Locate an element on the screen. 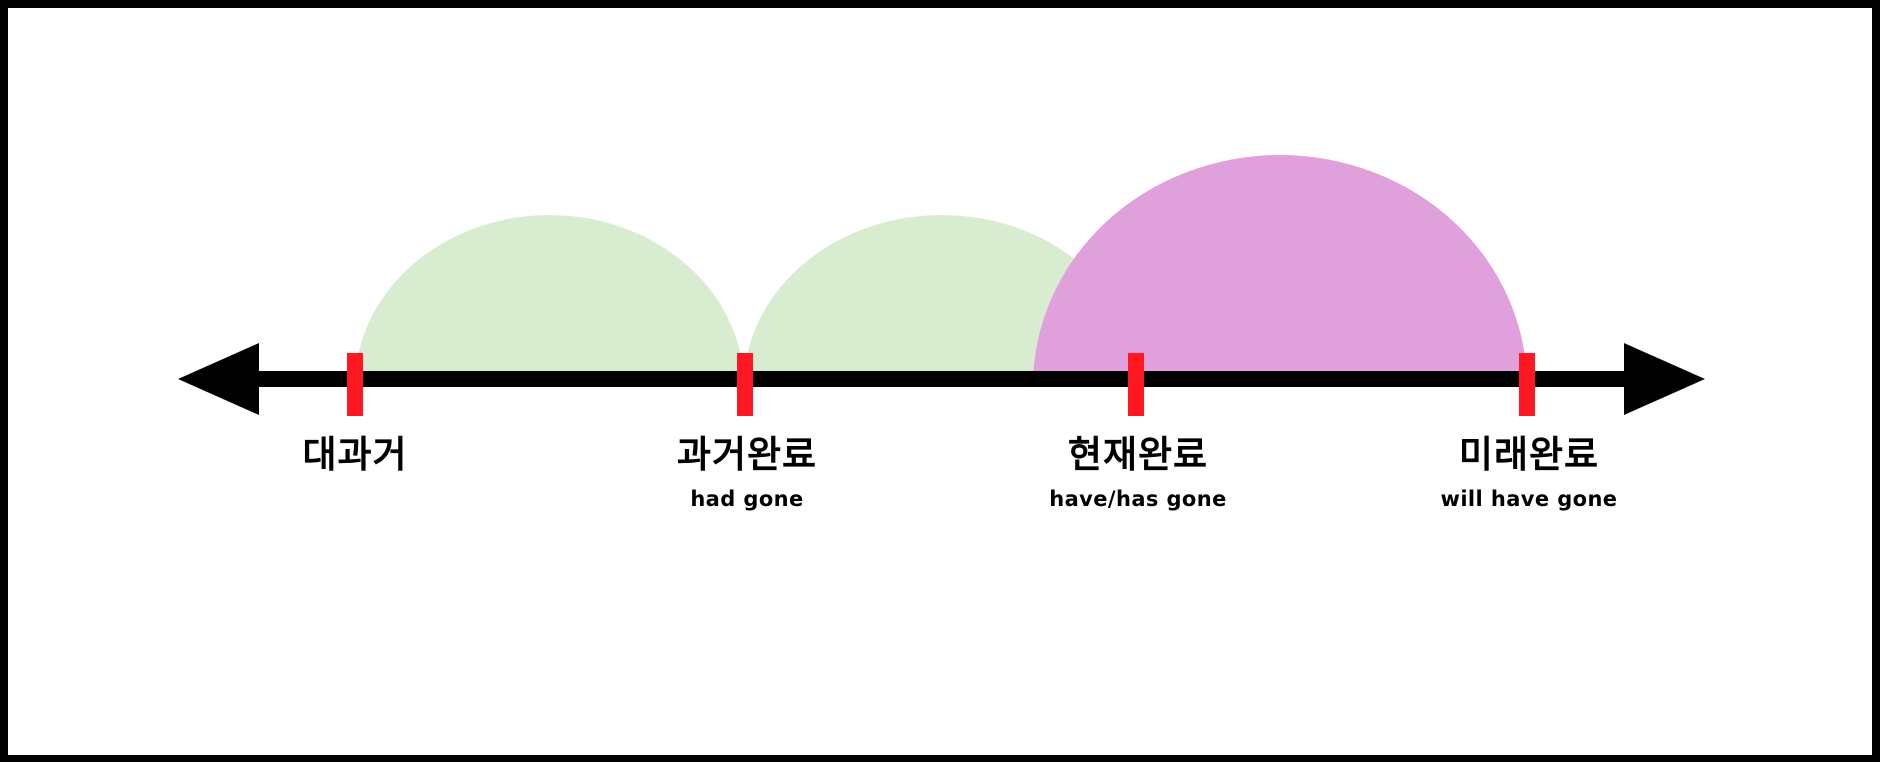 Image resolution: width=1880 pixels, height=762 pixels. tick-marks is located at coordinates (941, 384).